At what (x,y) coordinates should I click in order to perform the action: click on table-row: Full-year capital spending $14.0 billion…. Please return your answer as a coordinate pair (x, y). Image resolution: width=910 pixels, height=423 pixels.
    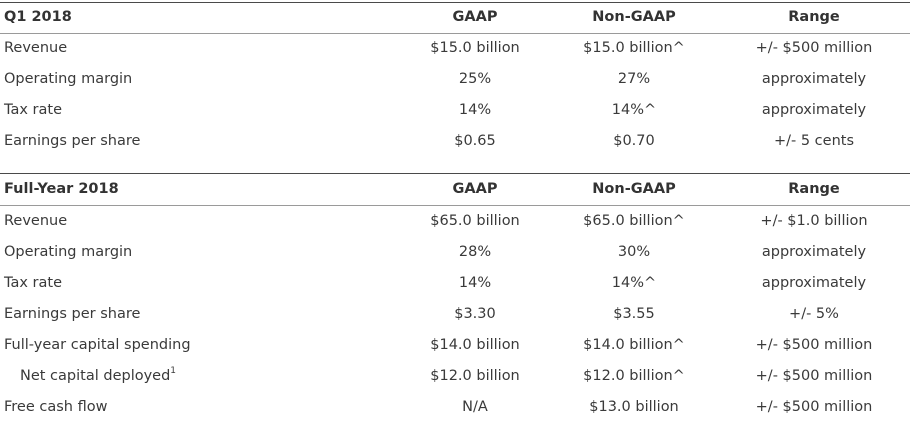
    Looking at the image, I should click on (455, 345).